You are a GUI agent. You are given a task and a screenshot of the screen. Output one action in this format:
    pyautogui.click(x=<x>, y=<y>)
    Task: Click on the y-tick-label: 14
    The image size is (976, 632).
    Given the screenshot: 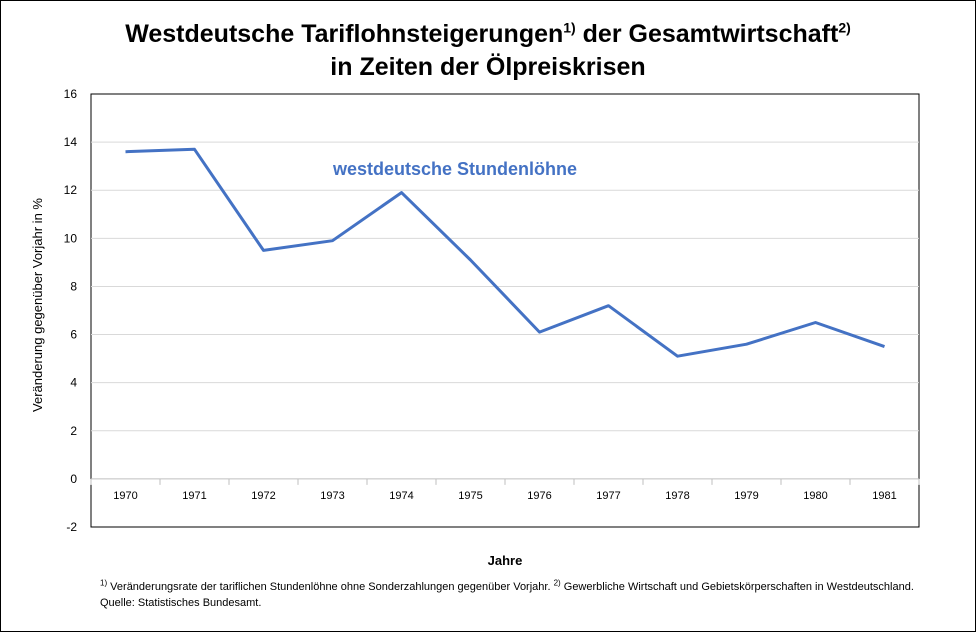 What is the action you would take?
    pyautogui.click(x=71, y=142)
    